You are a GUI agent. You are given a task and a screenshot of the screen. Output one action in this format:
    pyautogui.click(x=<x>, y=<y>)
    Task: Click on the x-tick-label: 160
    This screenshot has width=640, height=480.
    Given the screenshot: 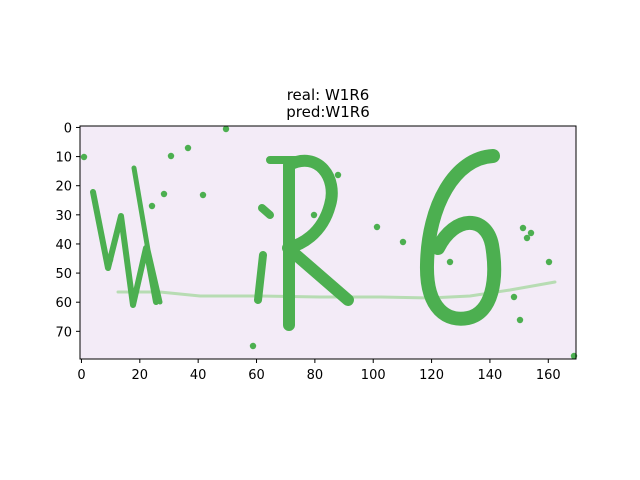 What is the action you would take?
    pyautogui.click(x=548, y=375)
    